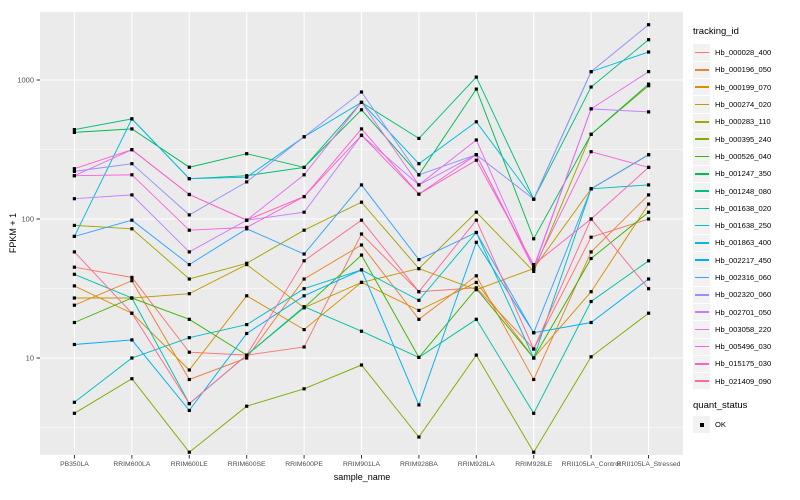 This screenshot has width=800, height=500. I want to click on x-tick-label: RRII105LA_Stressed, so click(649, 464).